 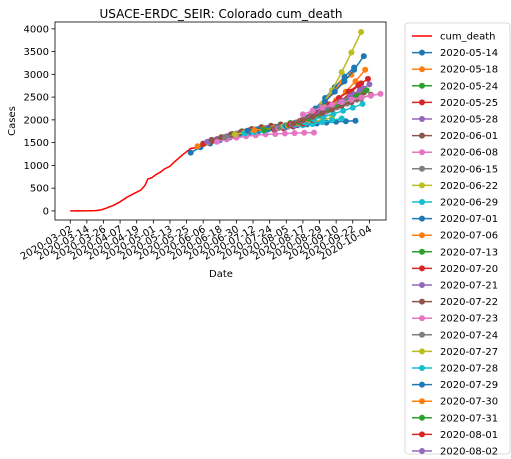 I want to click on series-line-cum-death, so click(x=133, y=179).